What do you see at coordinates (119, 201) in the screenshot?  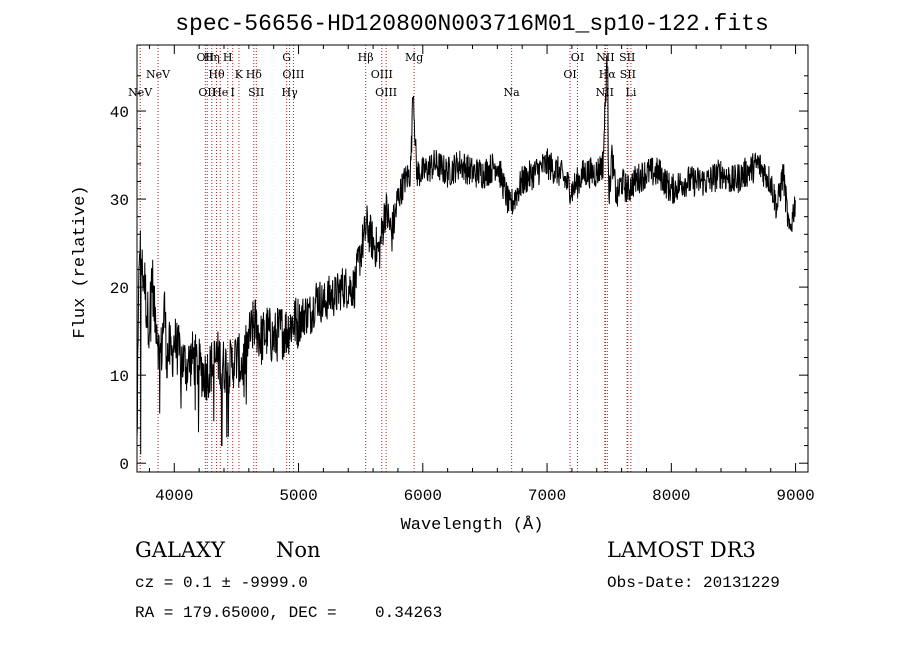 I see `y-tick-label: 30` at bounding box center [119, 201].